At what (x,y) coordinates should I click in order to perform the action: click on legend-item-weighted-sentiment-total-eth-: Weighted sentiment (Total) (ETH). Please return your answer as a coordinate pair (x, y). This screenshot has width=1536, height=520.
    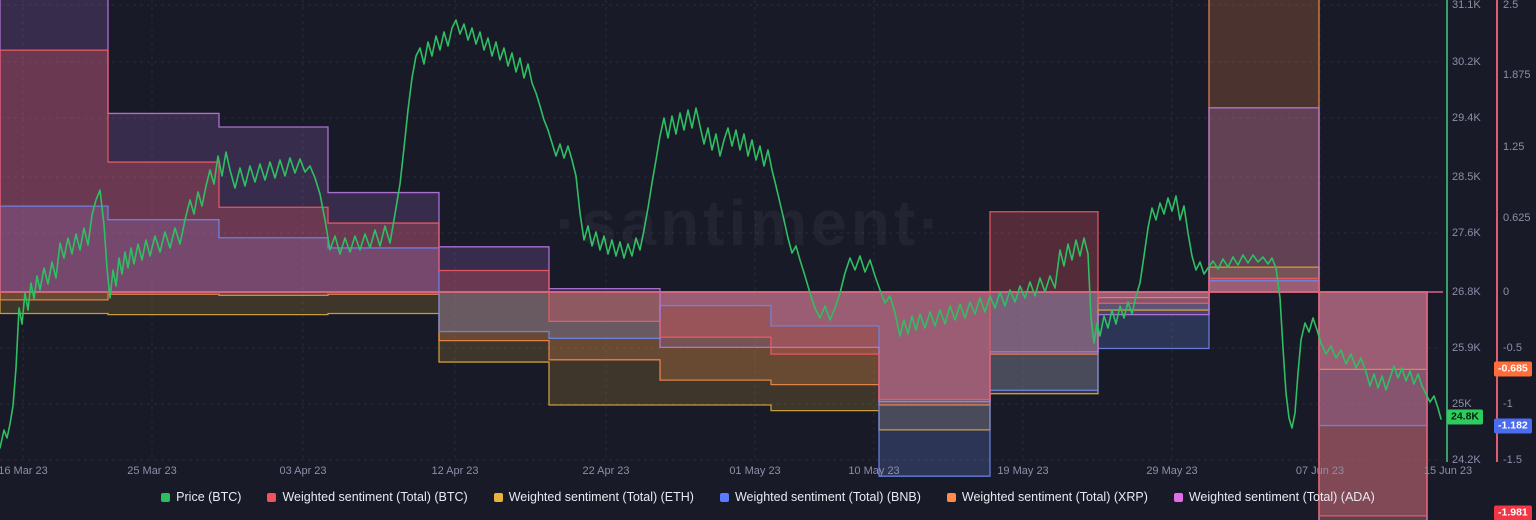
    Looking at the image, I should click on (593, 497).